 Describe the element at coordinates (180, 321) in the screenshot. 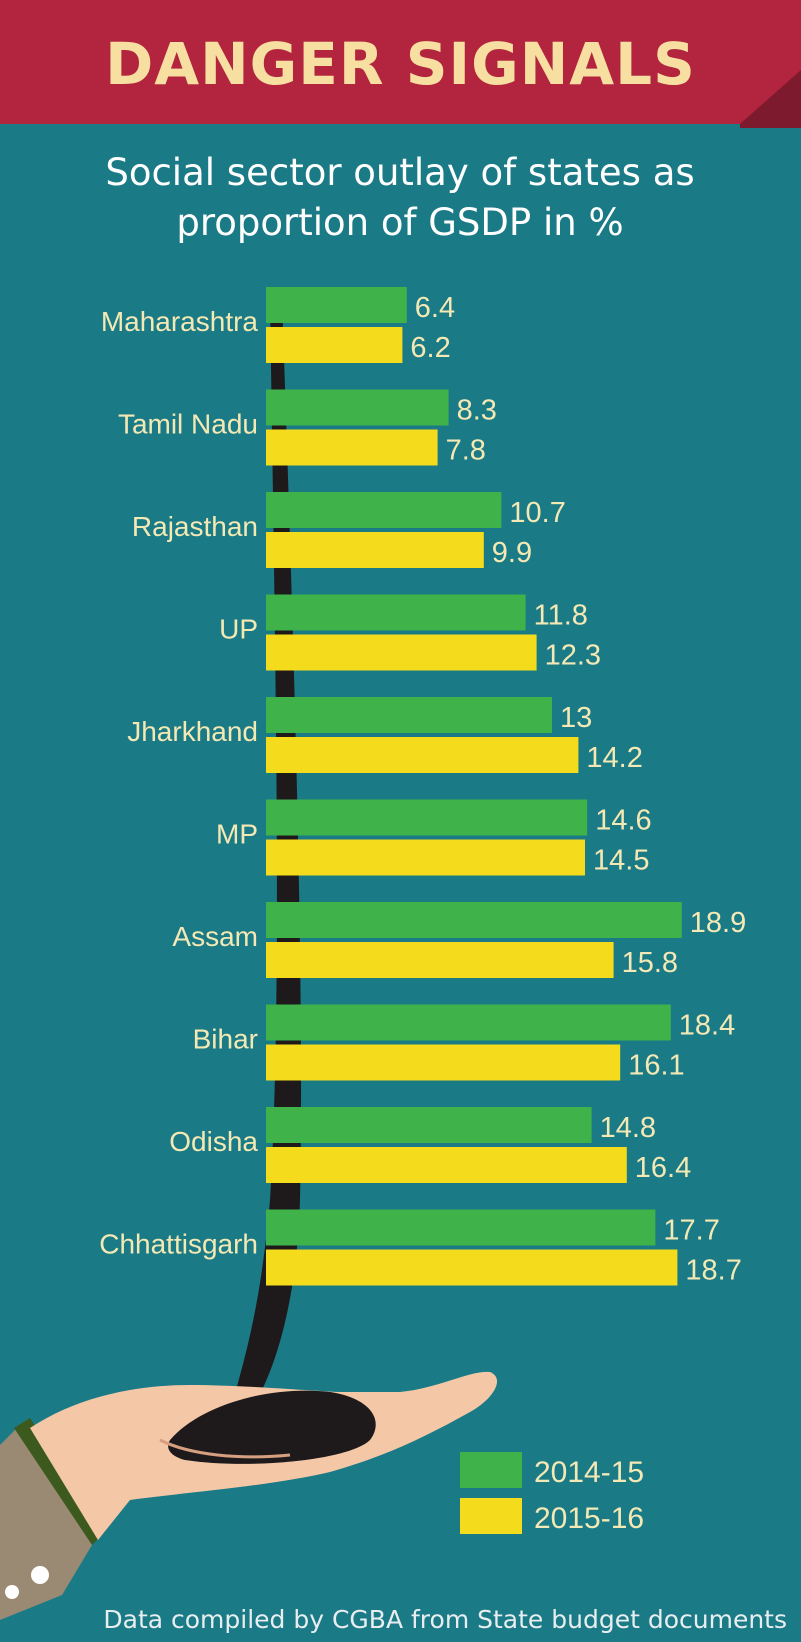

I see `category-label: Maharashtra` at that location.